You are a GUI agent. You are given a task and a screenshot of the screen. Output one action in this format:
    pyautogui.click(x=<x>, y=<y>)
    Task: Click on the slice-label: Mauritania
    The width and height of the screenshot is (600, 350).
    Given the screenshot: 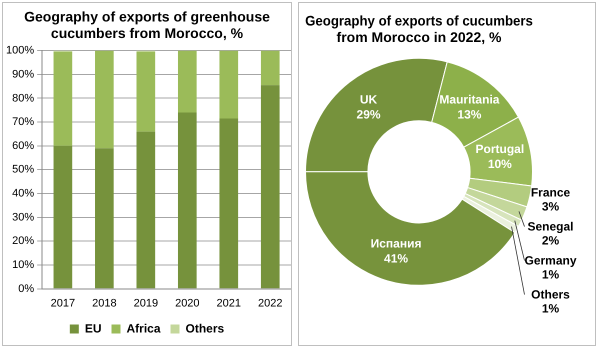 What is the action you would take?
    pyautogui.click(x=469, y=99)
    